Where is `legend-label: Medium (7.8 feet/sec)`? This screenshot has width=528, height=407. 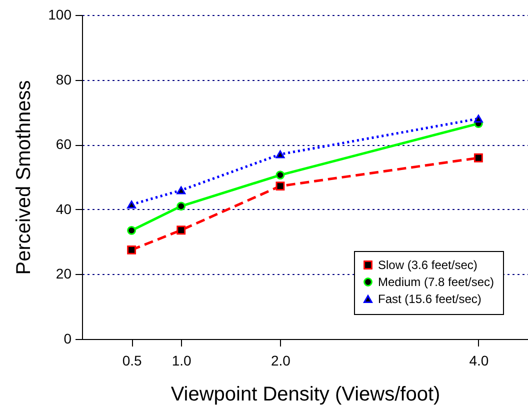 legend-label: Medium (7.8 feet/sec) is located at coordinates (436, 282).